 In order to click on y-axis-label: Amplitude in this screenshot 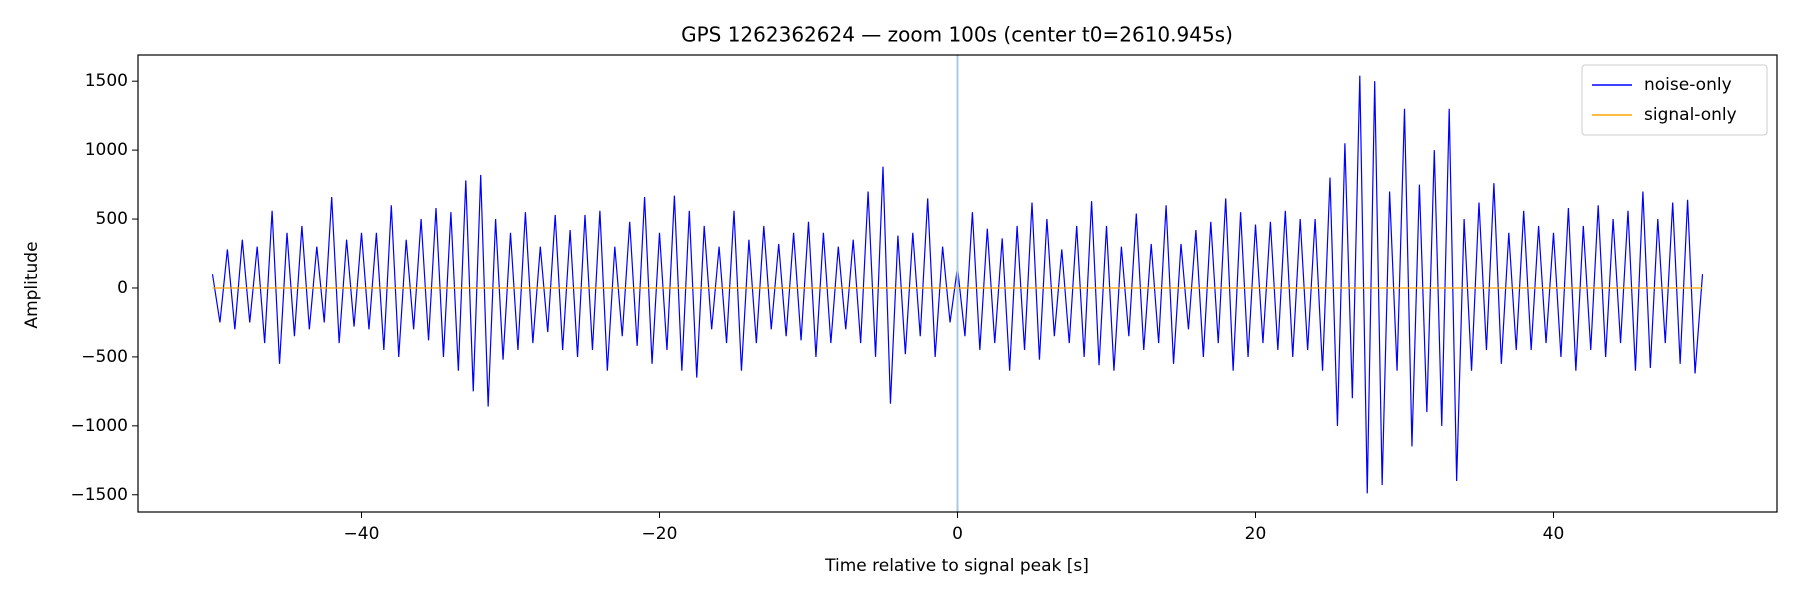, I will do `click(32, 284)`.